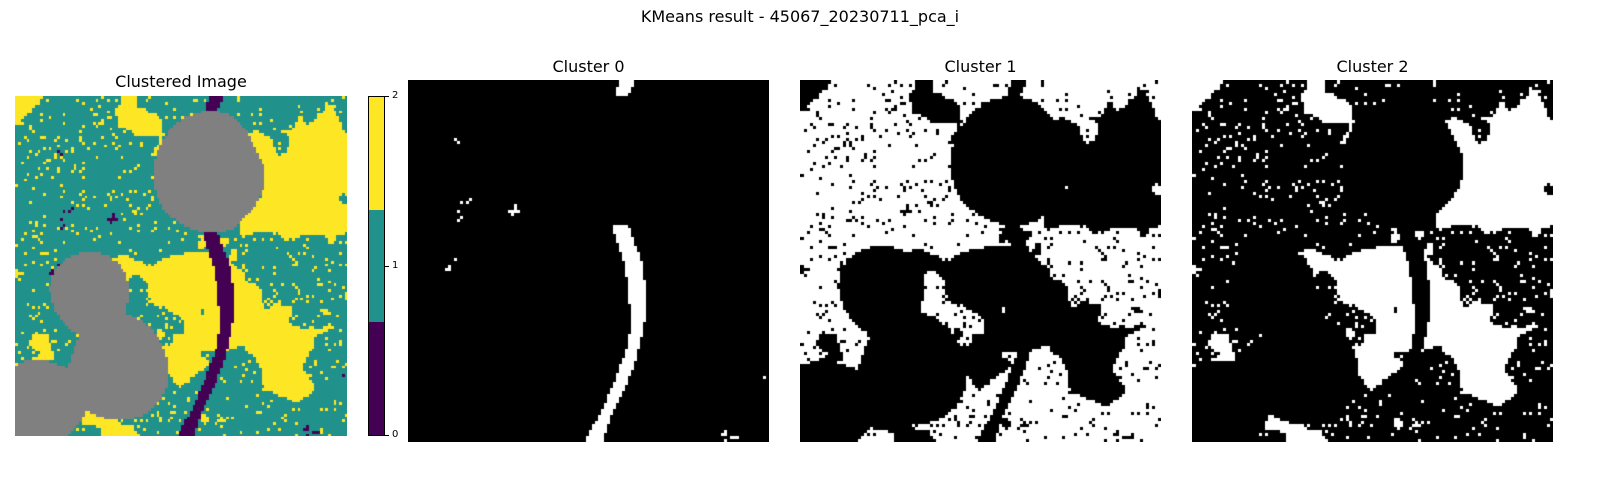 The image size is (1600, 500). I want to click on figure-suptitle: KMeans result - 45067_20230711_pca_i, so click(800, 16).